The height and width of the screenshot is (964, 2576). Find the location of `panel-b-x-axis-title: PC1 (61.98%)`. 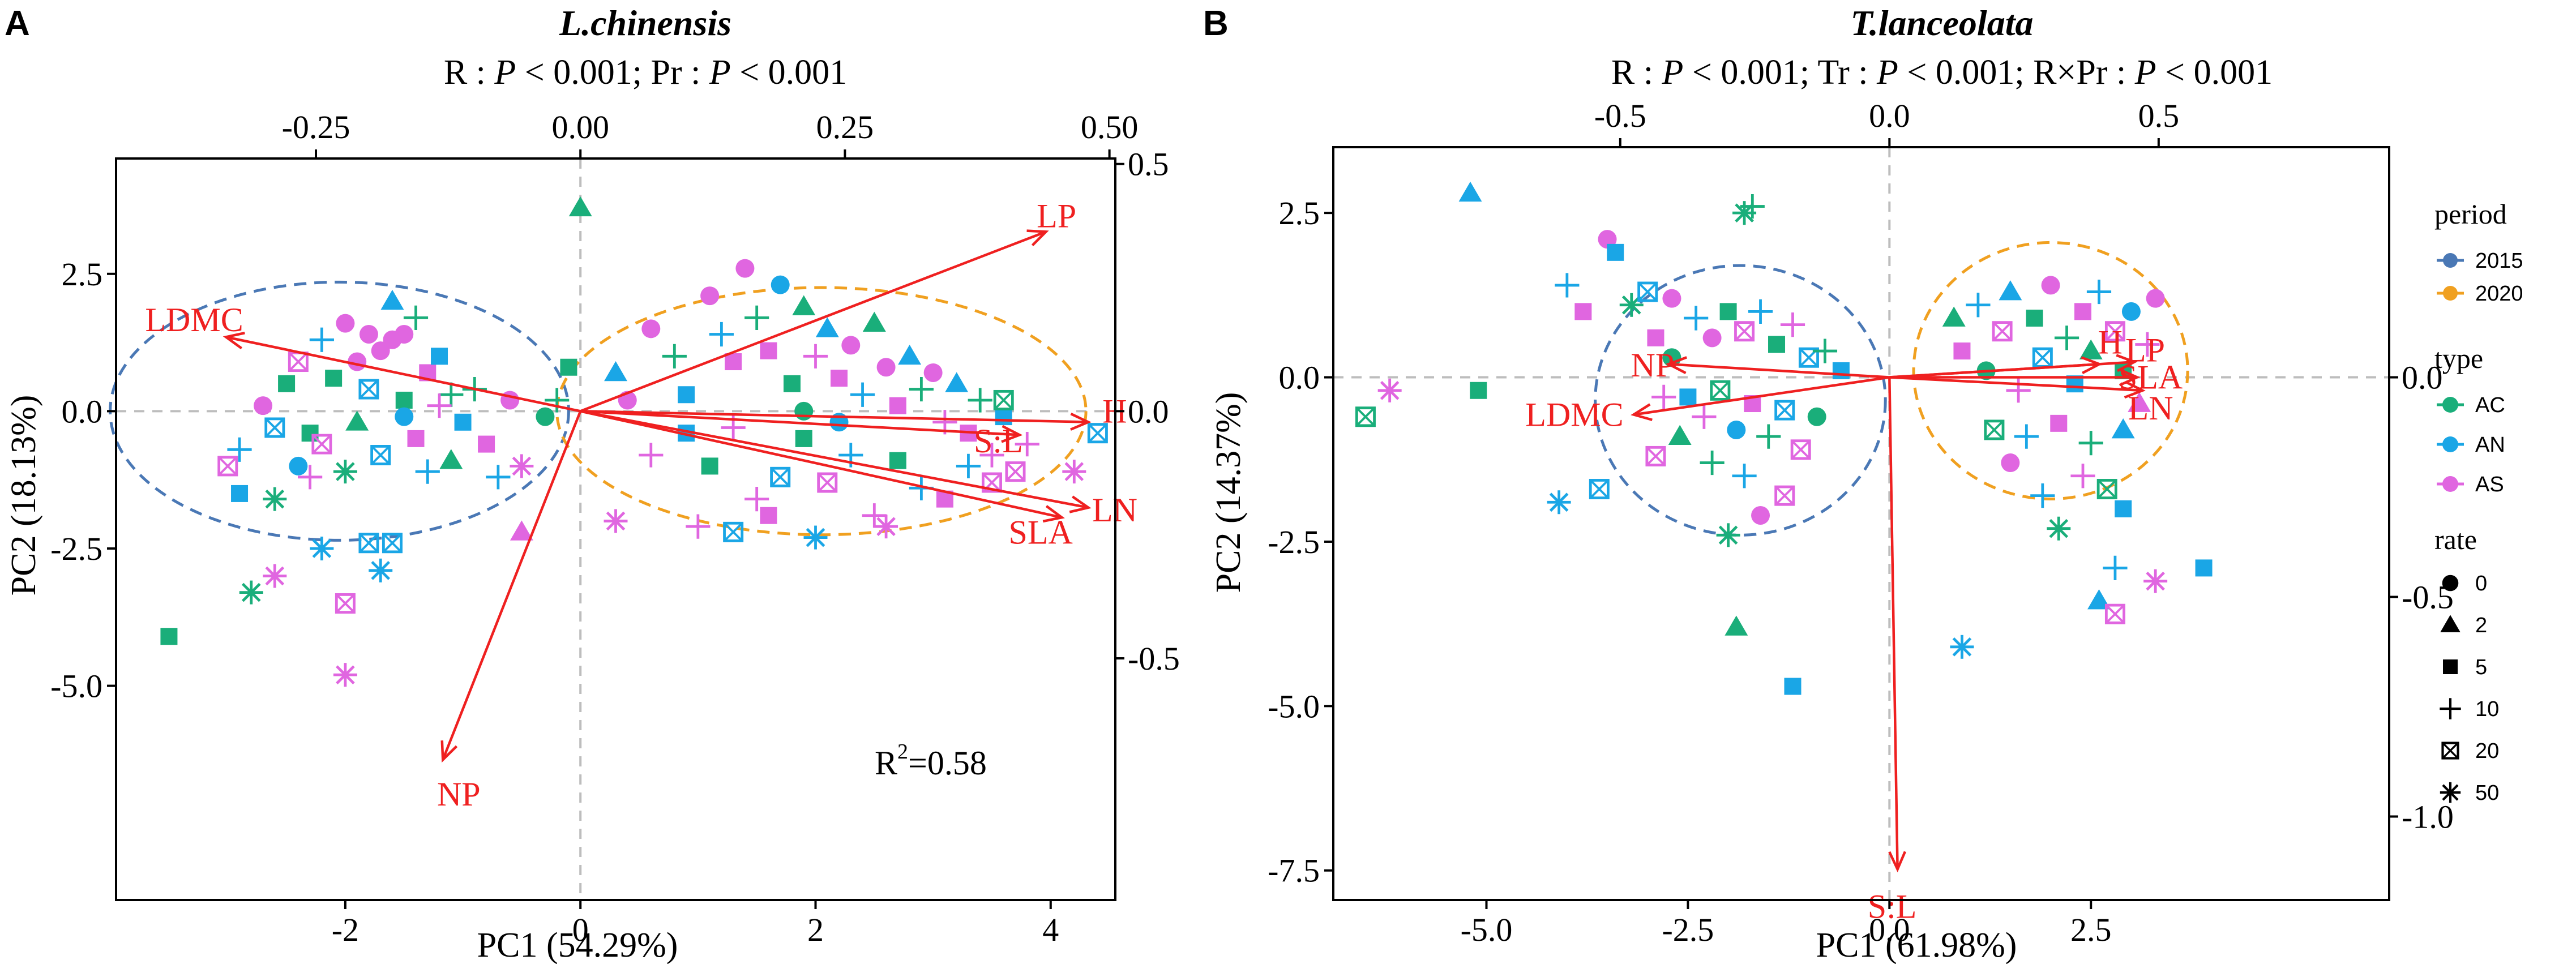

panel-b-x-axis-title: PC1 (61.98%) is located at coordinates (1916, 945).